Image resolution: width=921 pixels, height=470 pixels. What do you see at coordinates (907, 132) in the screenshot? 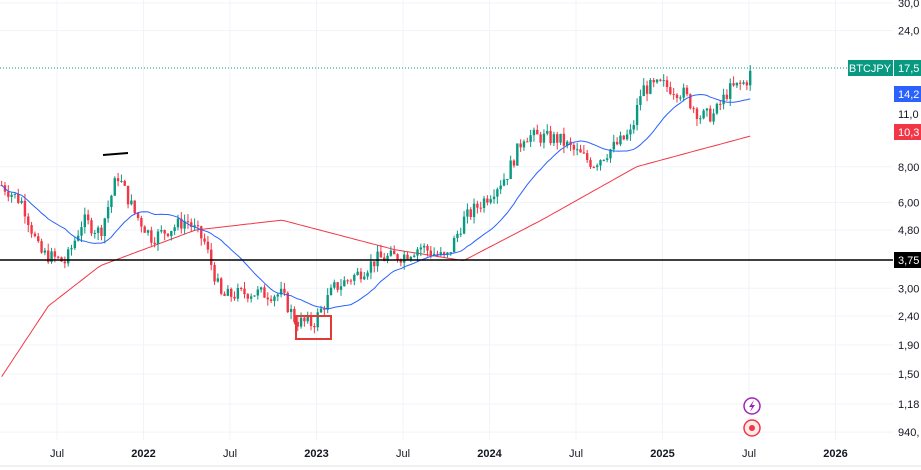
I see `ma-red-tag: 10,3` at bounding box center [907, 132].